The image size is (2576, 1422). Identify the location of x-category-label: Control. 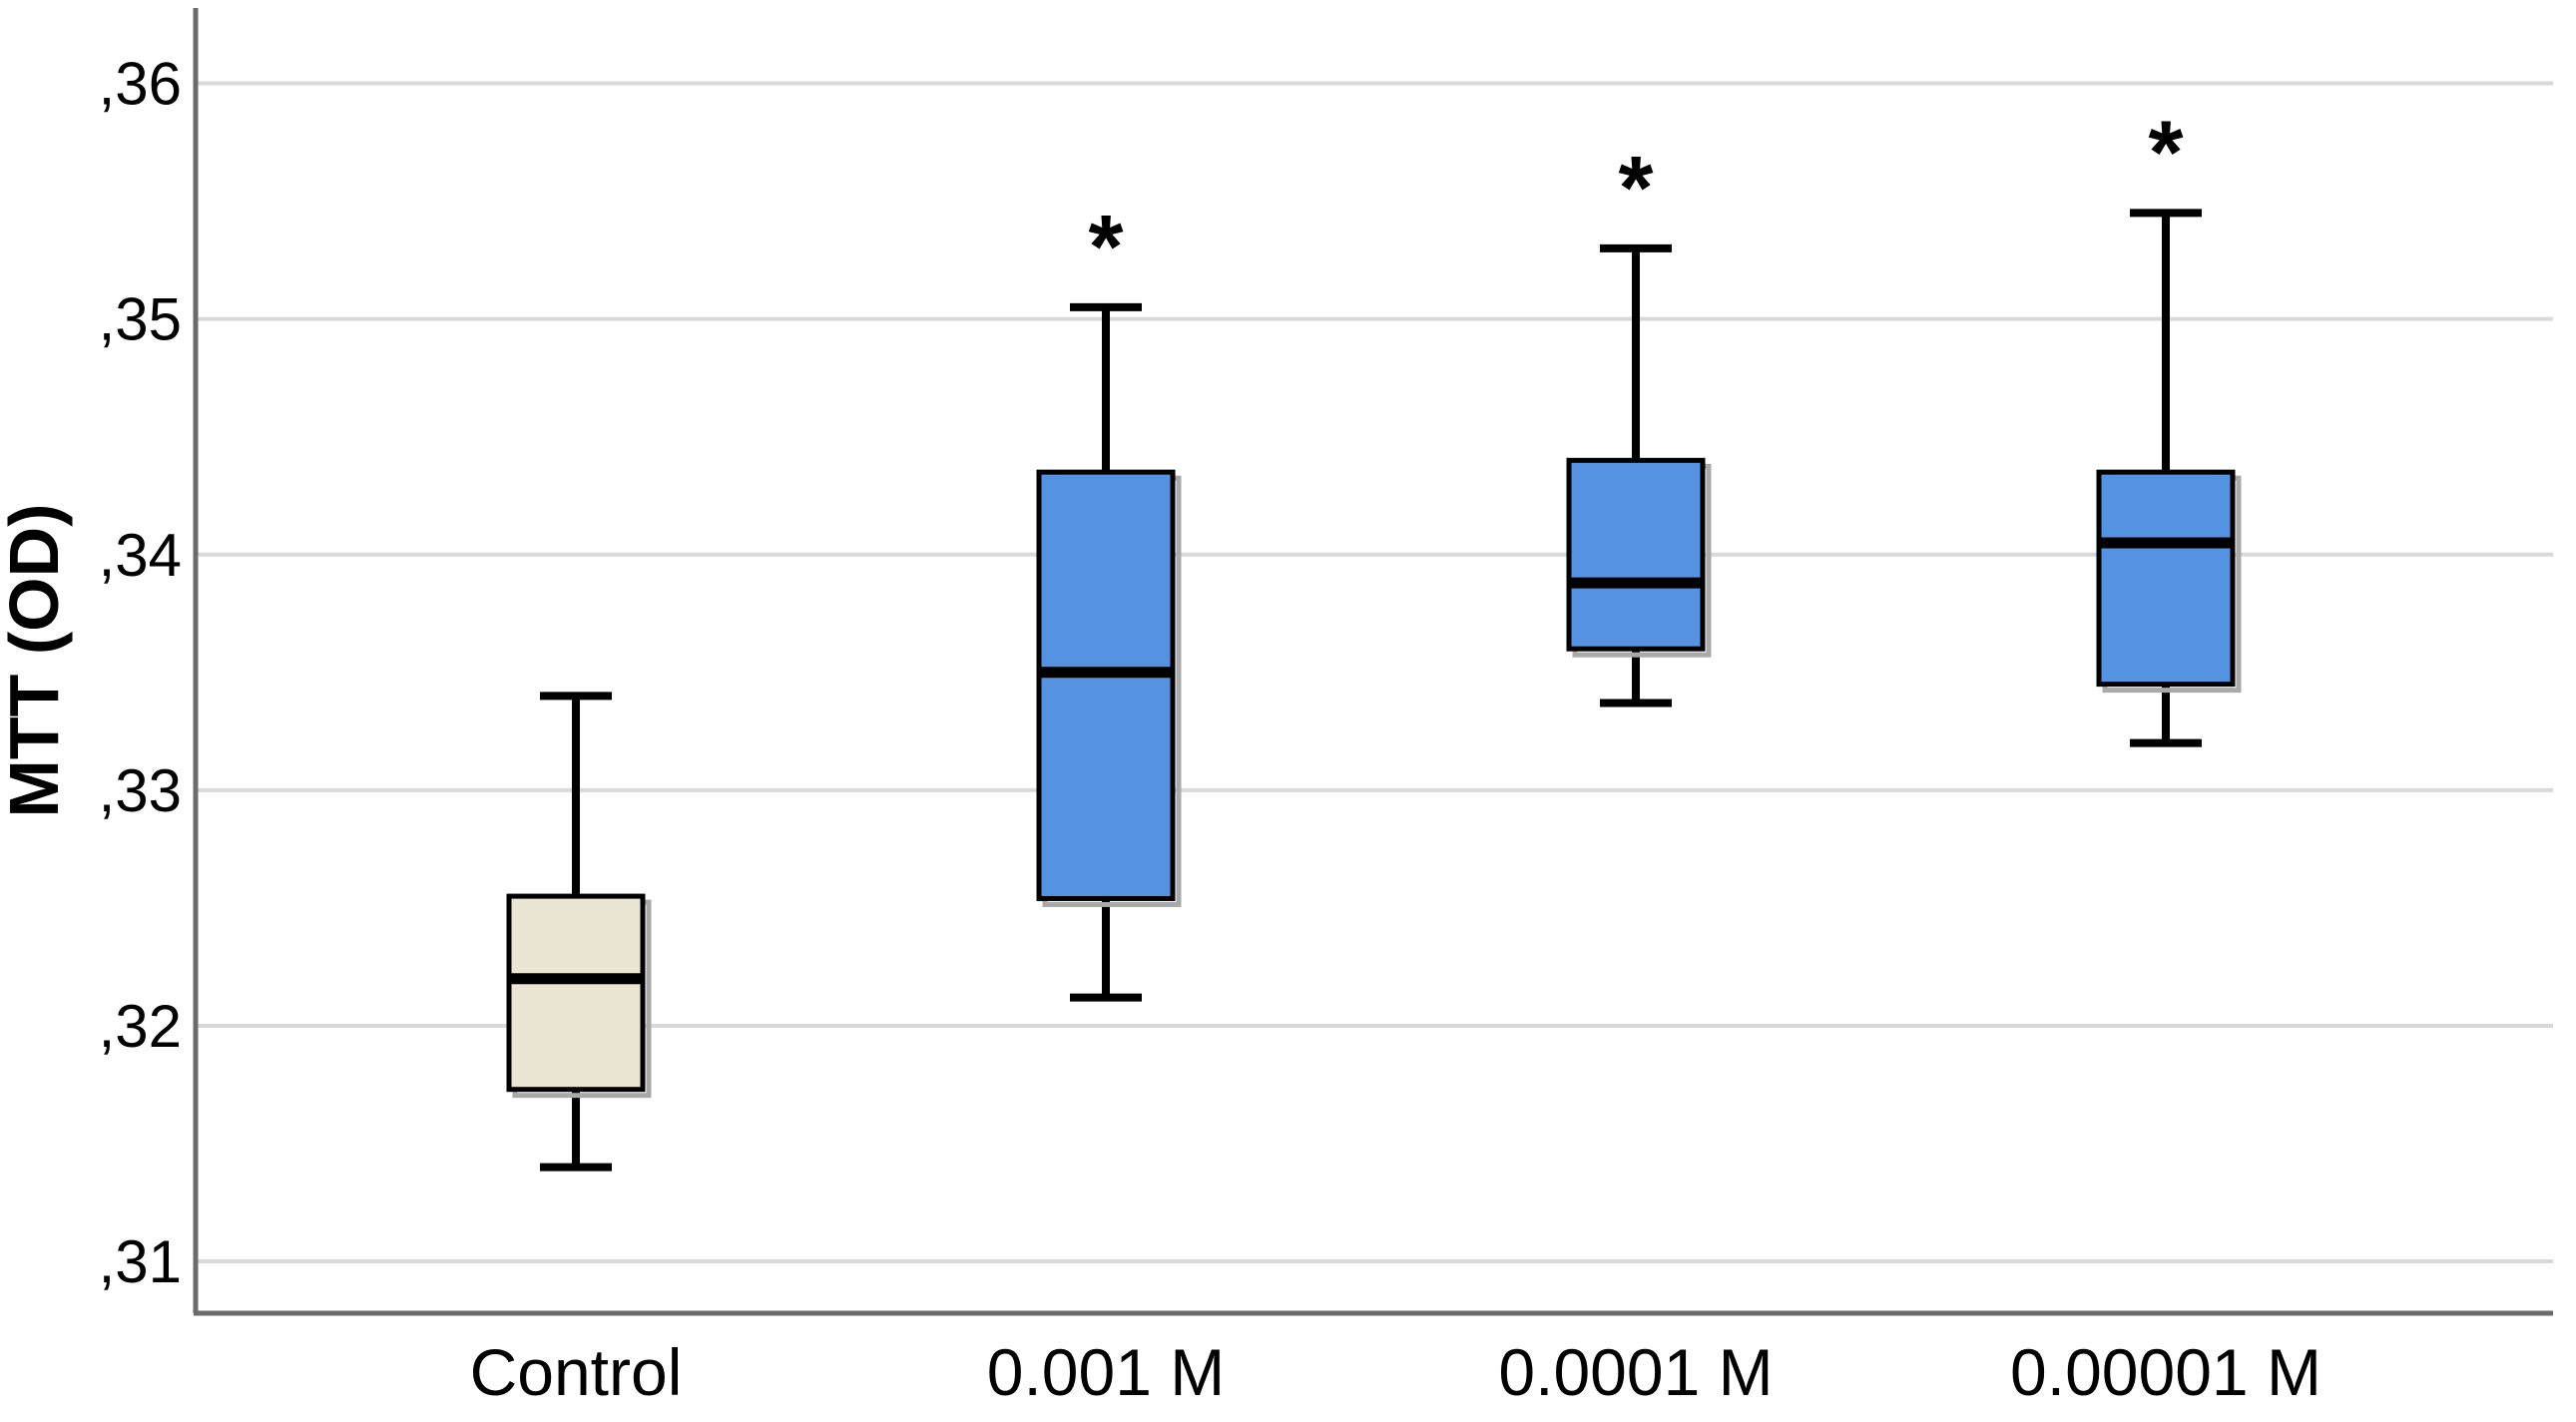
(576, 1372).